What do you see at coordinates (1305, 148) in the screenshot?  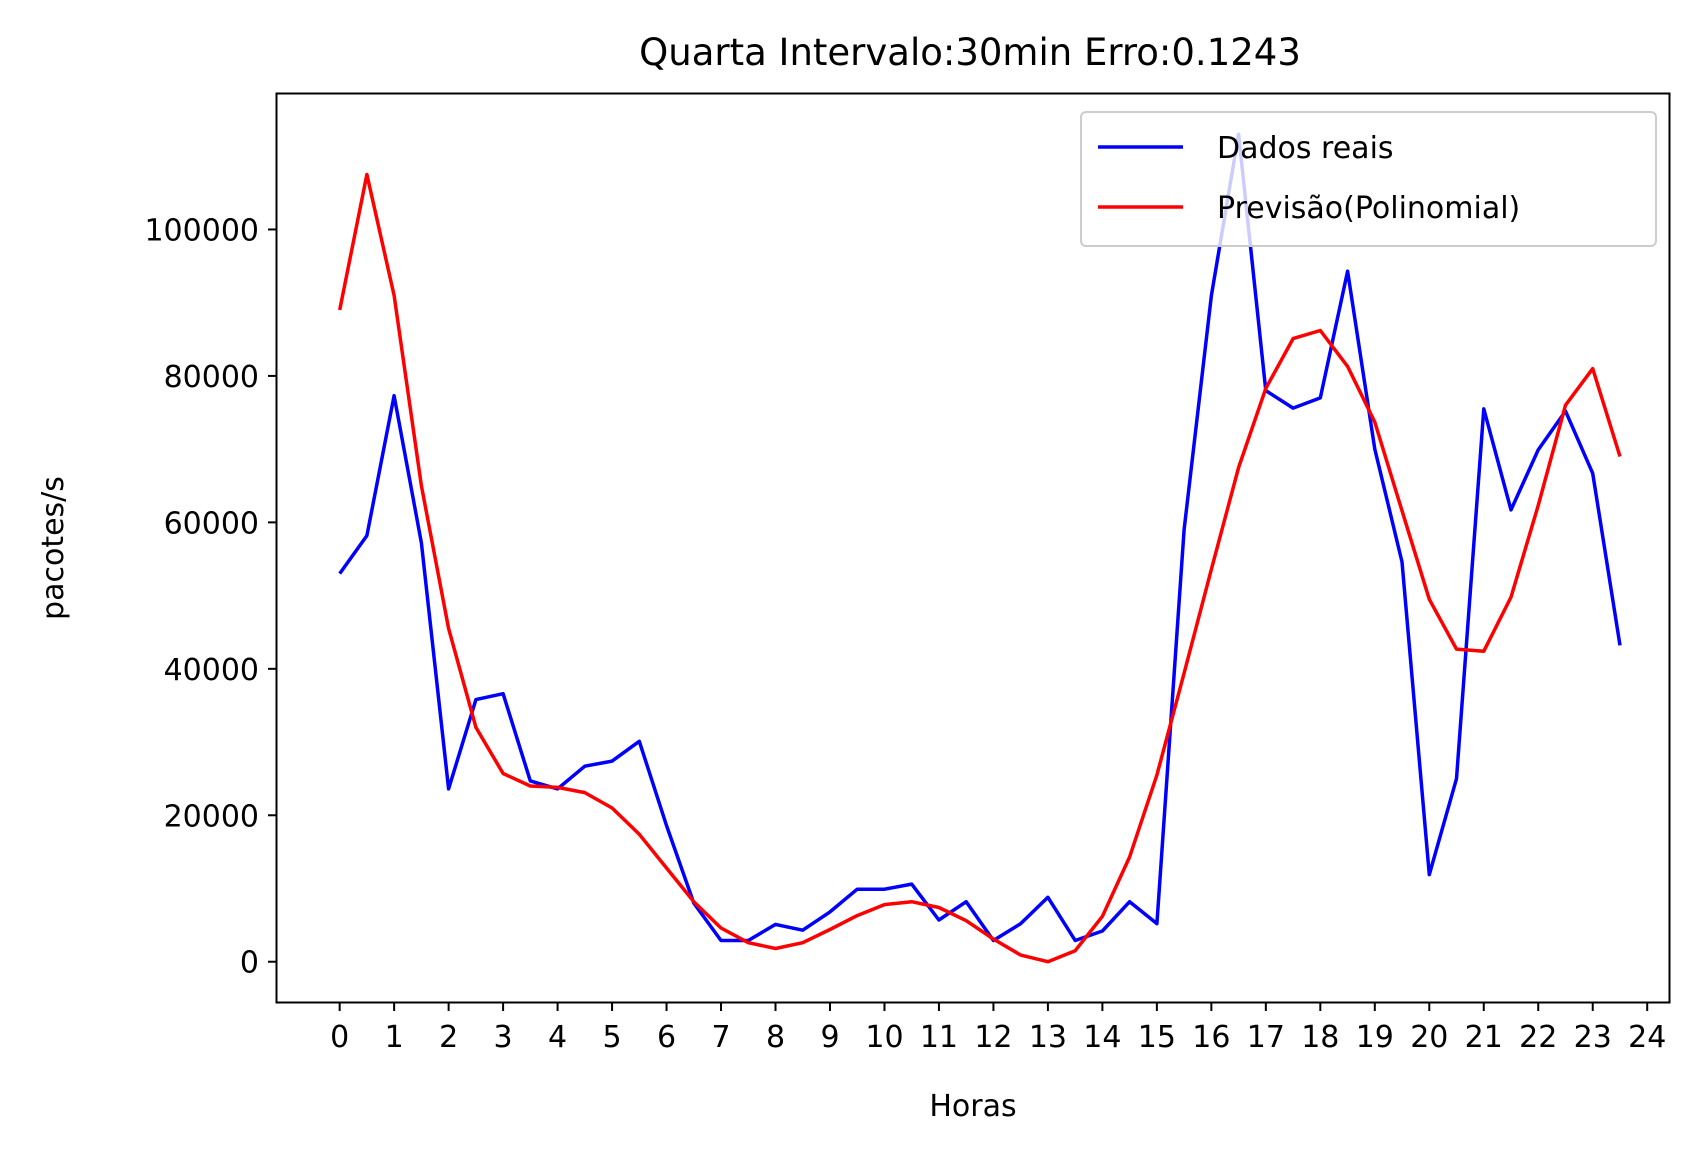 I see `legend-label-dados-reais: Dados reais` at bounding box center [1305, 148].